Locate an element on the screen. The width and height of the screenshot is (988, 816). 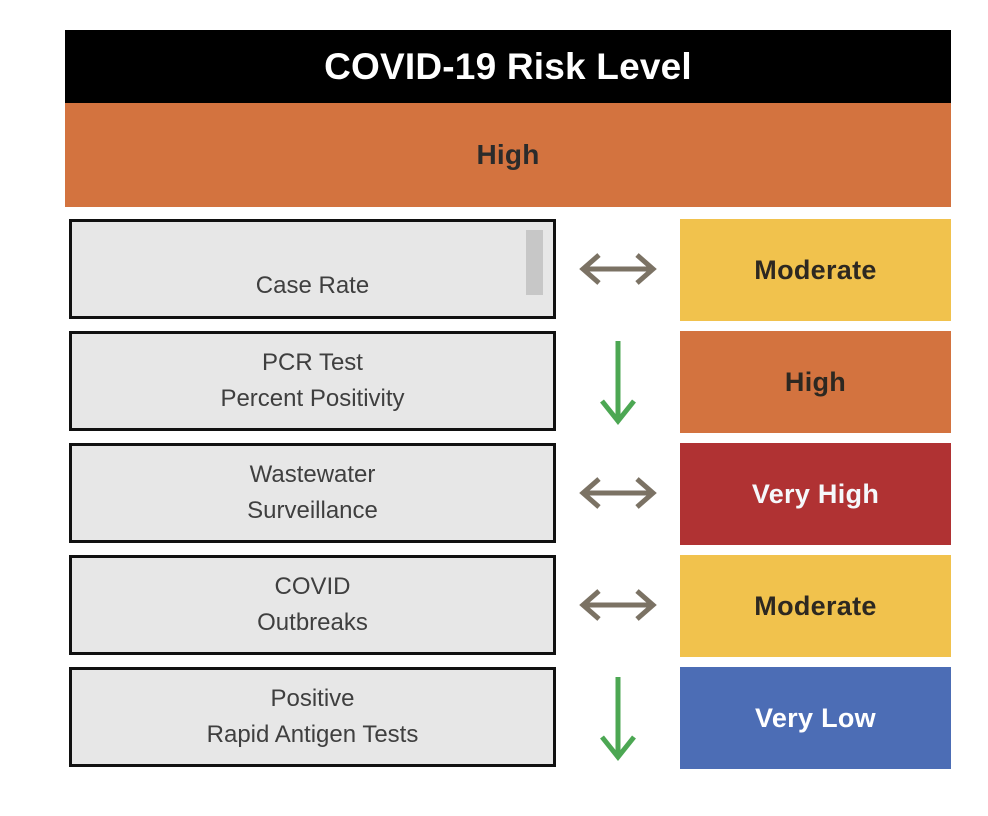
risk-level-label: Very Low is located at coordinates (815, 717).